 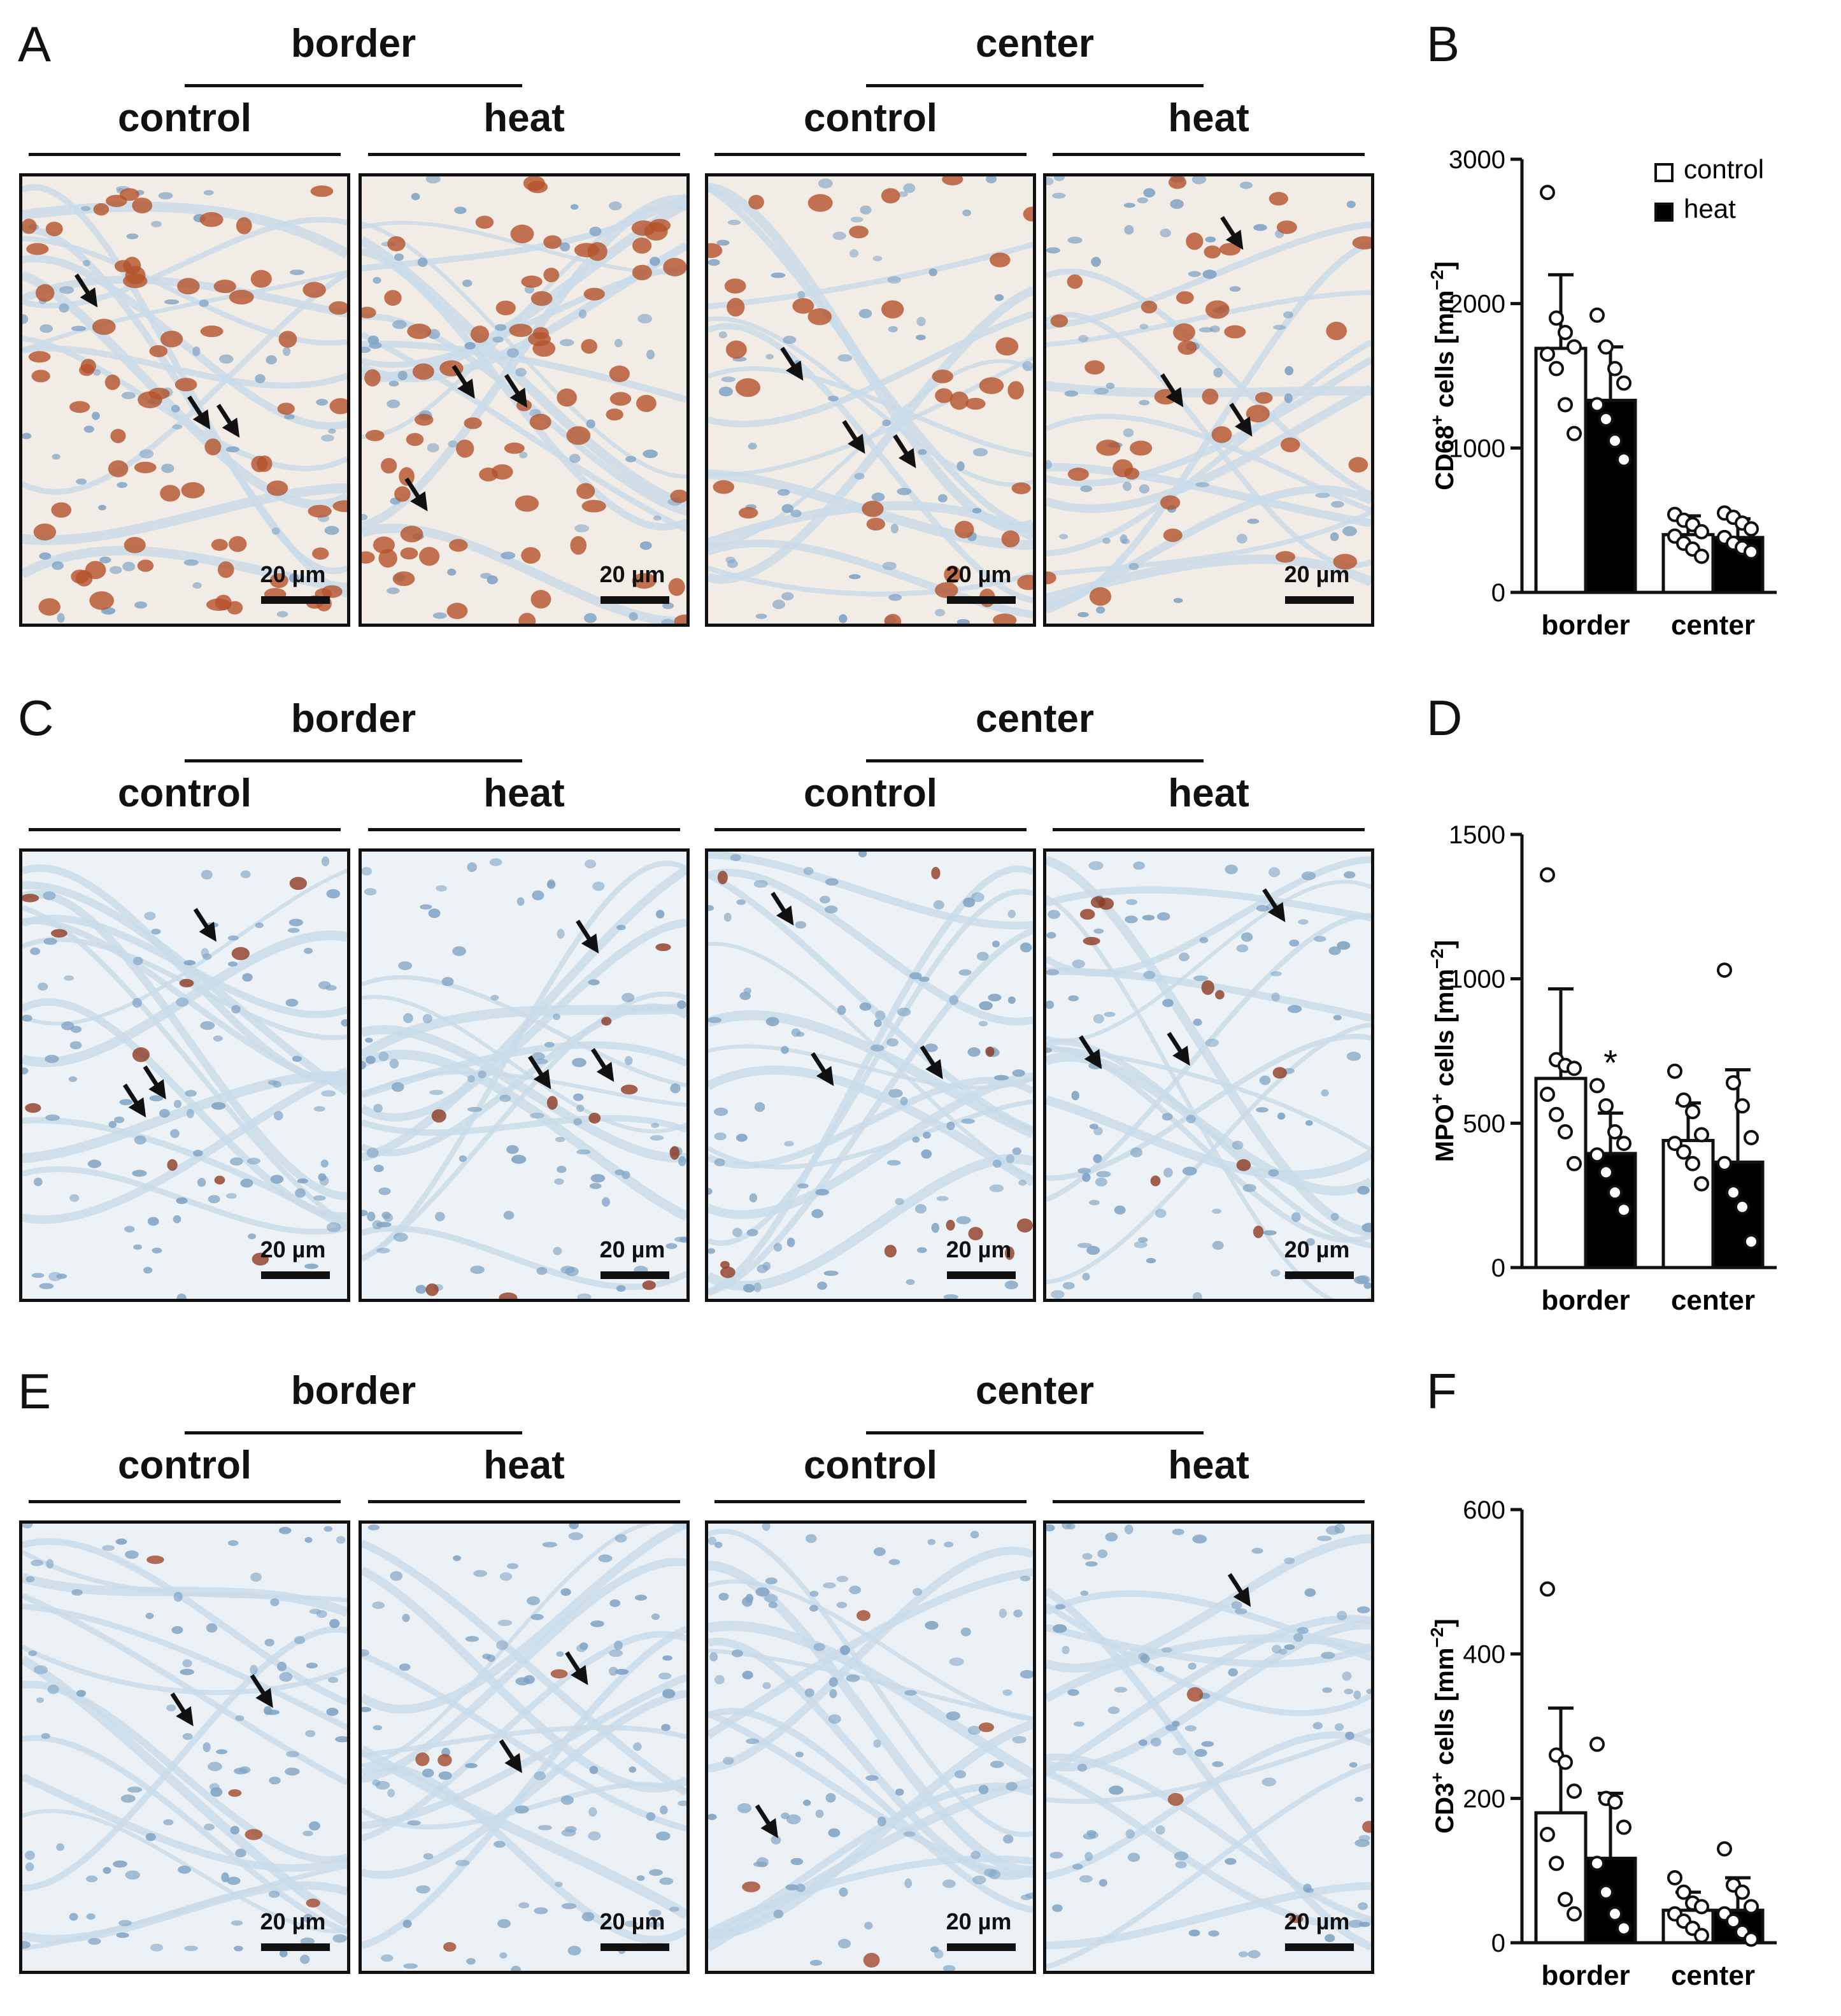 I want to click on panel-letter-a: A, so click(x=35, y=44).